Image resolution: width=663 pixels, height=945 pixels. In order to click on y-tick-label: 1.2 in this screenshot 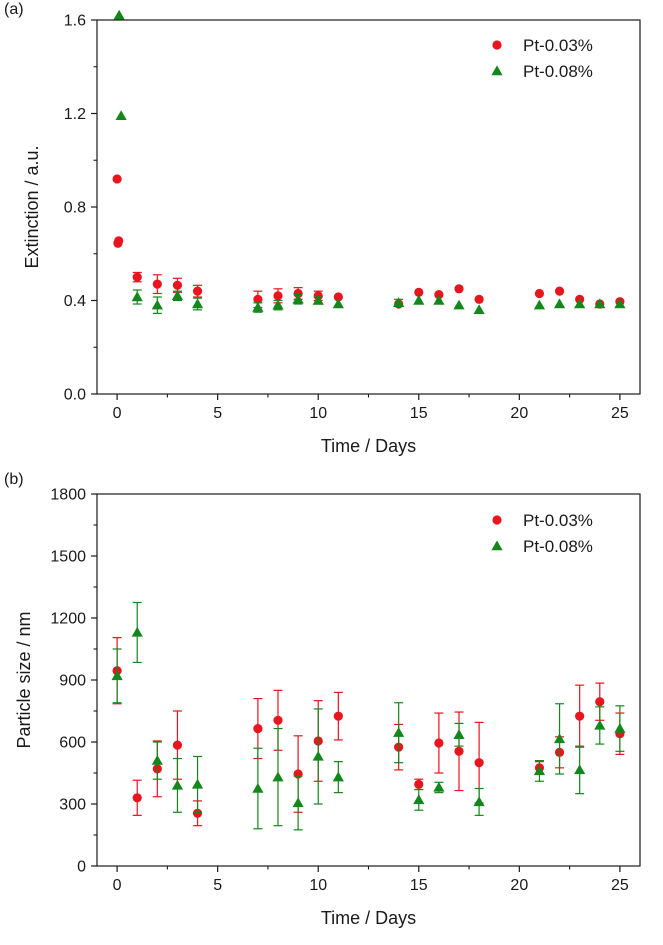, I will do `click(75, 114)`.